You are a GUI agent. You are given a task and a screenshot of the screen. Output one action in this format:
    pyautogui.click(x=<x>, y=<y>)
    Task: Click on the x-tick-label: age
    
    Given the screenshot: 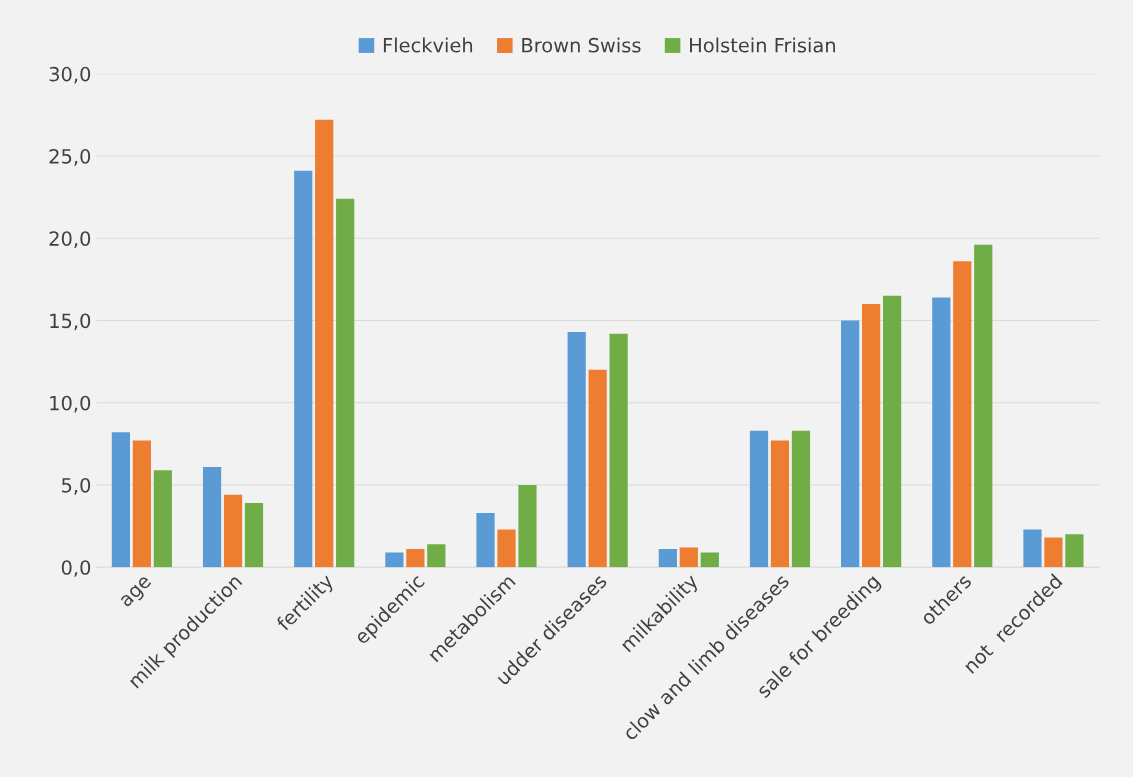 What is the action you would take?
    pyautogui.click(x=137, y=593)
    